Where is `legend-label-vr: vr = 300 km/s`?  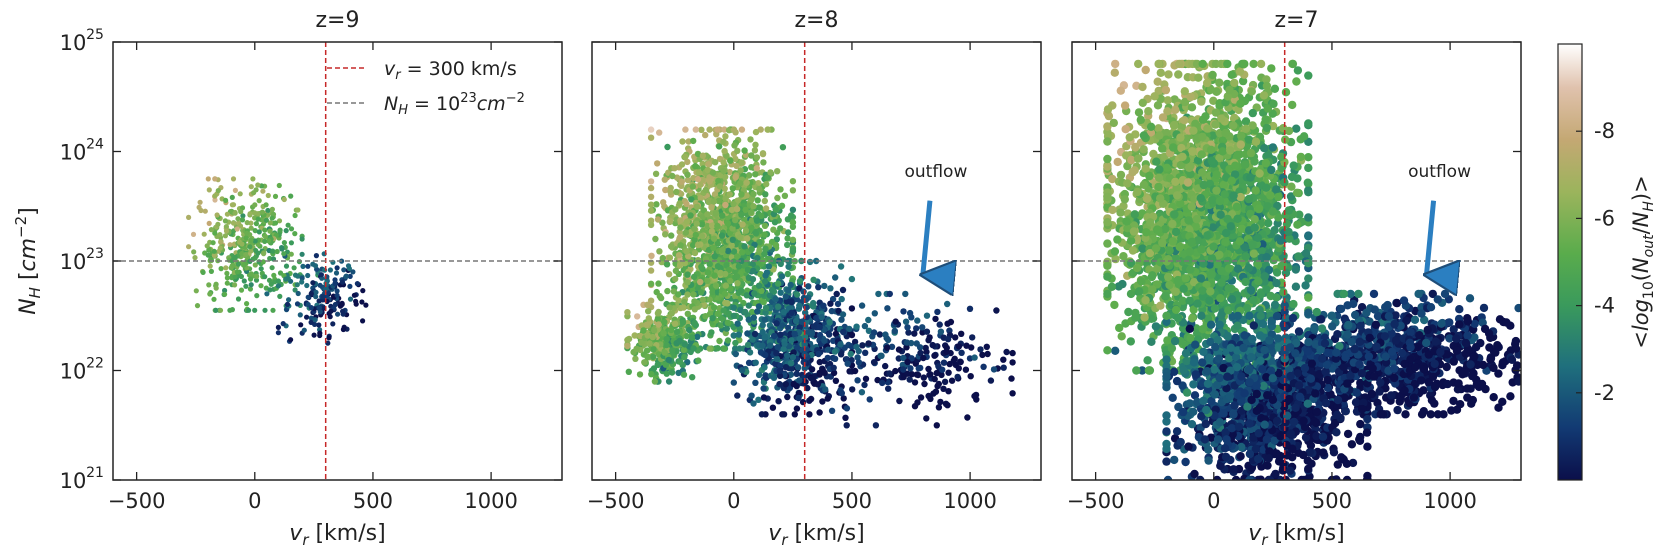 legend-label-vr: vr = 300 km/s is located at coordinates (450, 70).